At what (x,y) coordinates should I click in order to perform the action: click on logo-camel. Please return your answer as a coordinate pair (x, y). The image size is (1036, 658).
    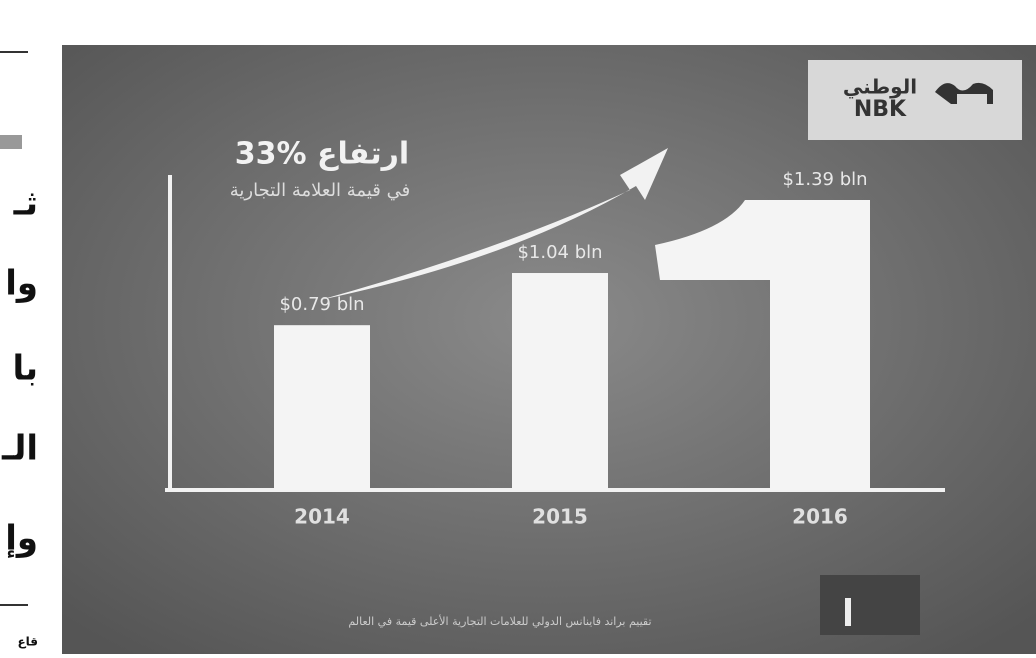
    Looking at the image, I should click on (964, 93).